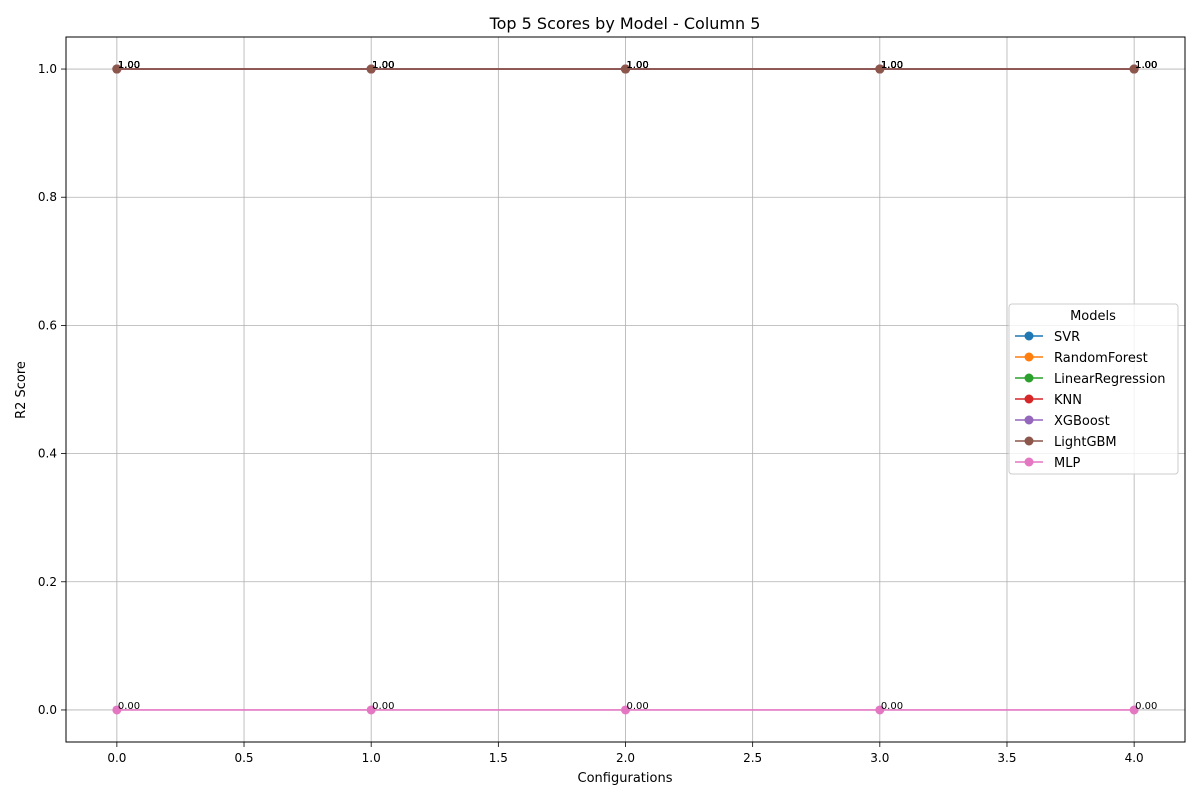 This screenshot has width=1200, height=800. What do you see at coordinates (1085, 442) in the screenshot?
I see `legend-label: LightGBM` at bounding box center [1085, 442].